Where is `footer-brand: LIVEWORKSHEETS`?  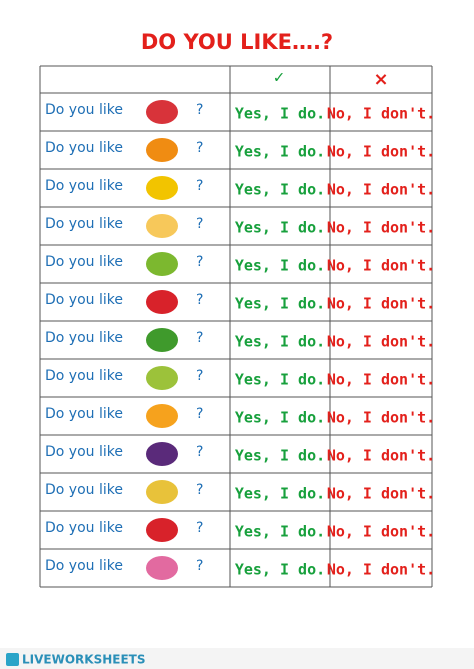 footer-brand: LIVEWORKSHEETS is located at coordinates (83, 660).